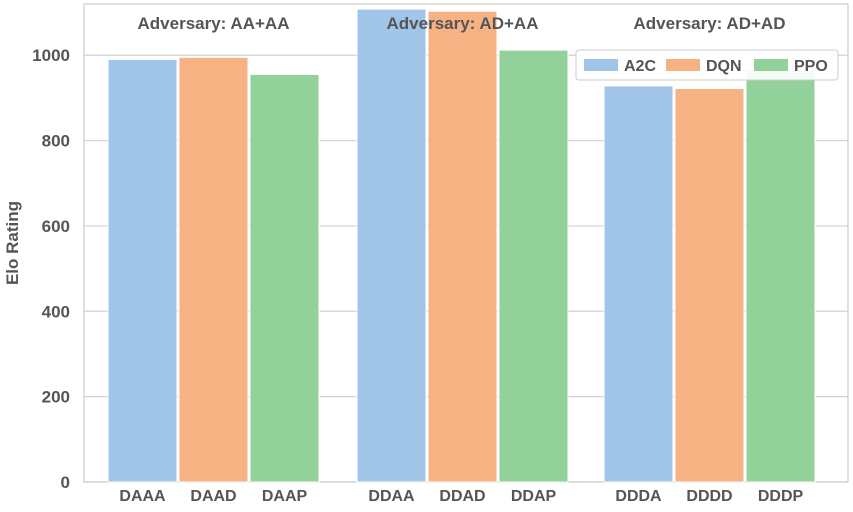 Image resolution: width=853 pixels, height=512 pixels. I want to click on bar-DAAD, so click(213, 269).